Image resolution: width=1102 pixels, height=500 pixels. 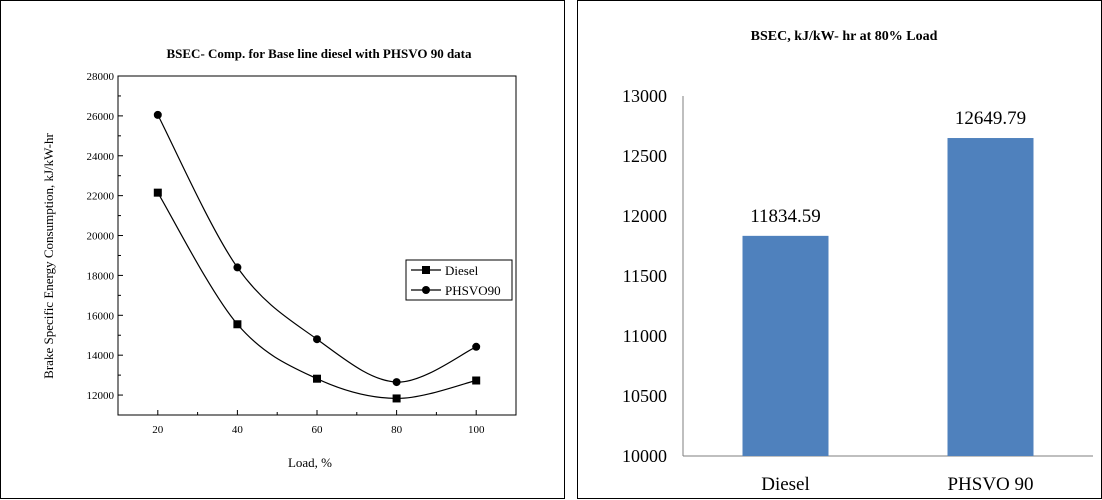 I want to click on chart-title: BSEC, kJ/kW- hr at 80% Load, so click(x=844, y=36).